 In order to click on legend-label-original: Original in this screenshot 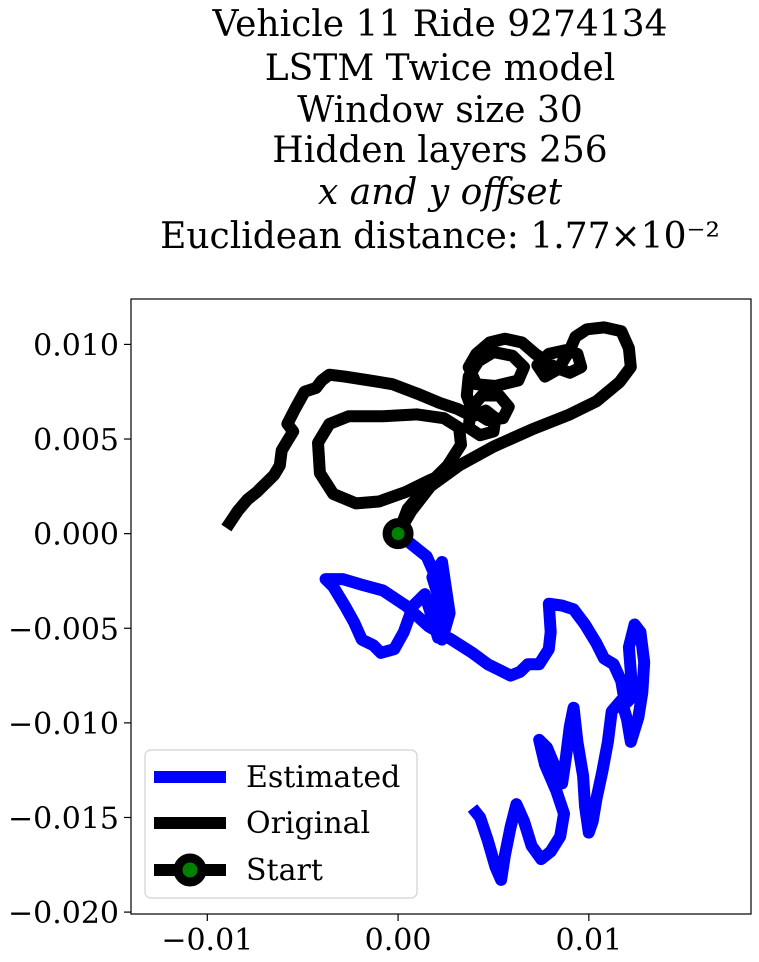, I will do `click(308, 823)`.